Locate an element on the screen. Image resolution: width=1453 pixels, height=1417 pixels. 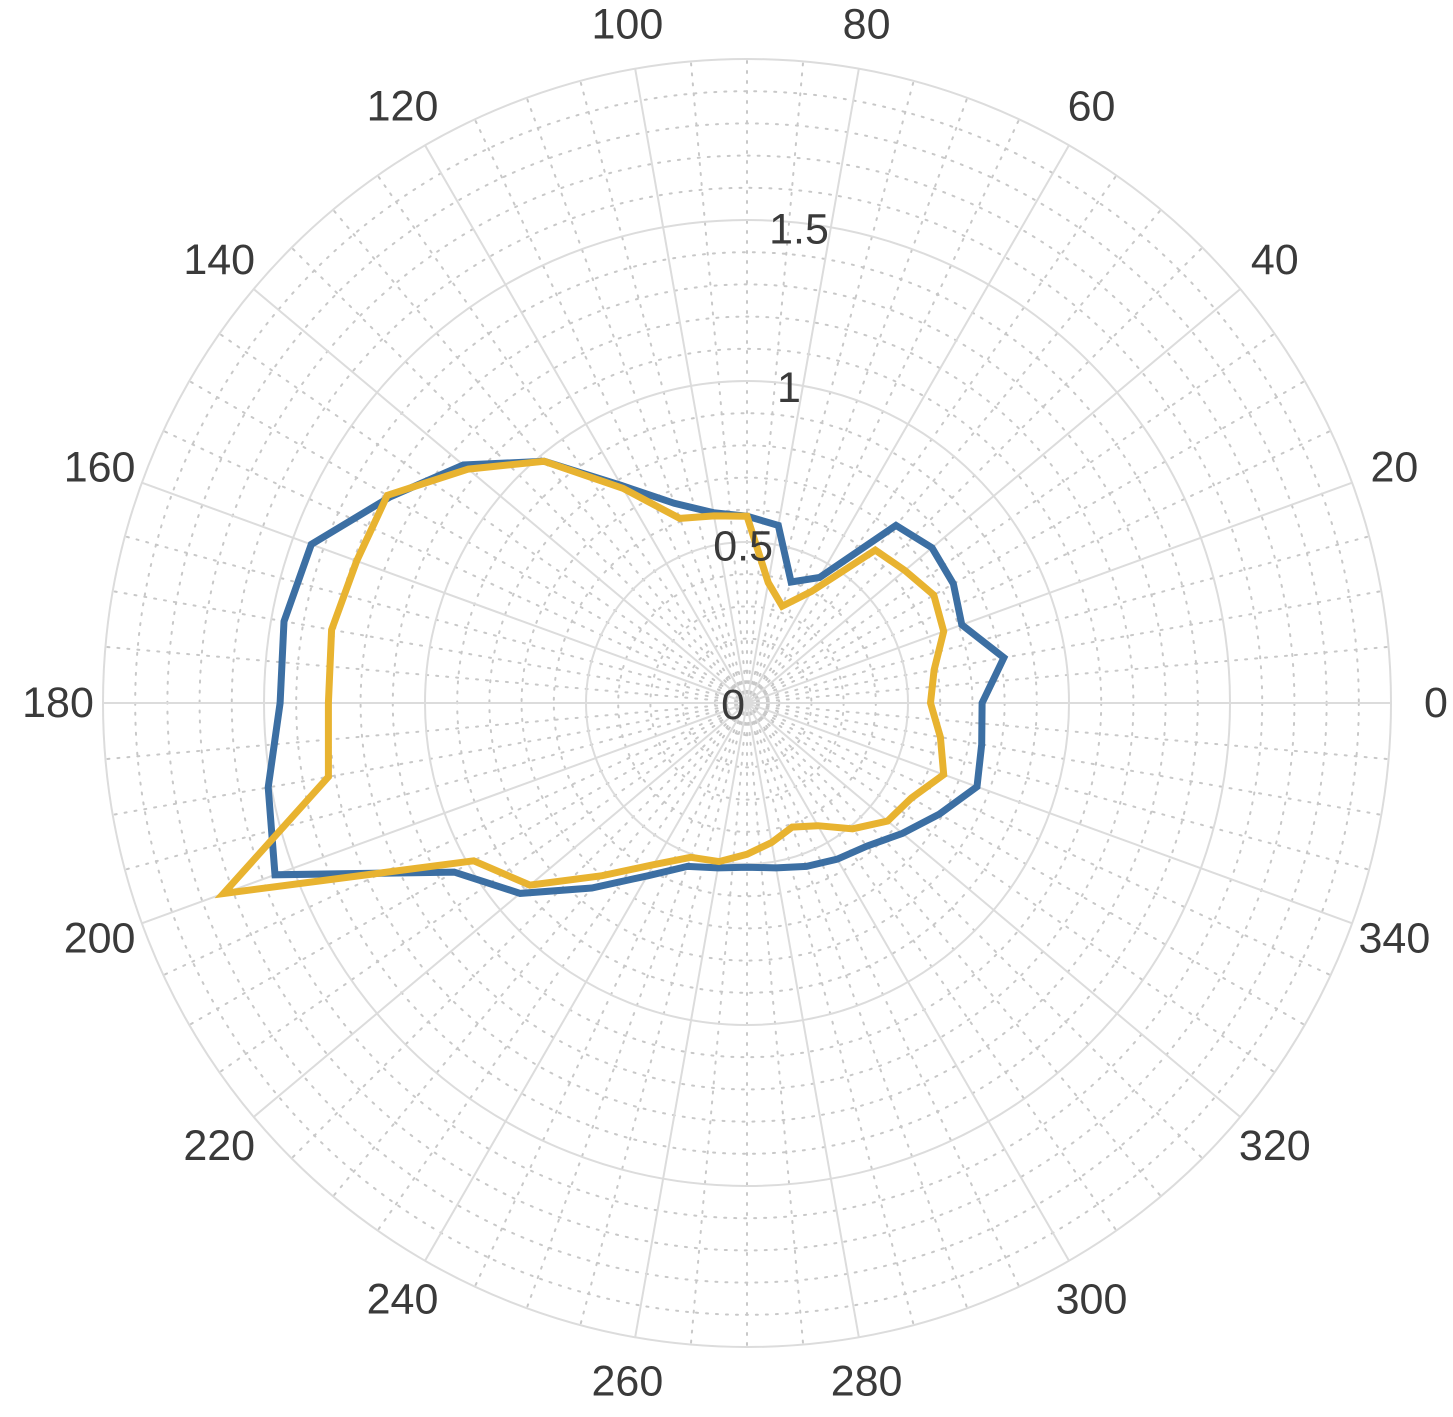
angular-tick-label: 140 is located at coordinates (219, 260).